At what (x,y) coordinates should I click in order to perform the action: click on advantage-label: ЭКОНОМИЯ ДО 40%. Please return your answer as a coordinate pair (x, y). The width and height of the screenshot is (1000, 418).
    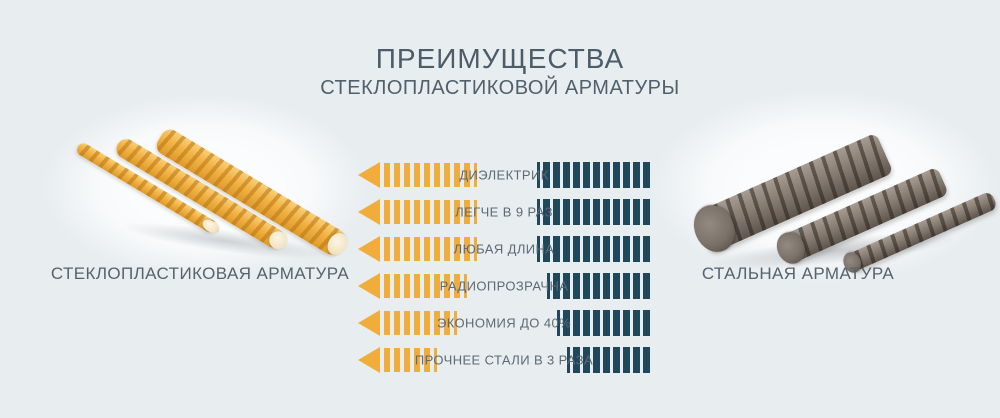
    Looking at the image, I should click on (504, 323).